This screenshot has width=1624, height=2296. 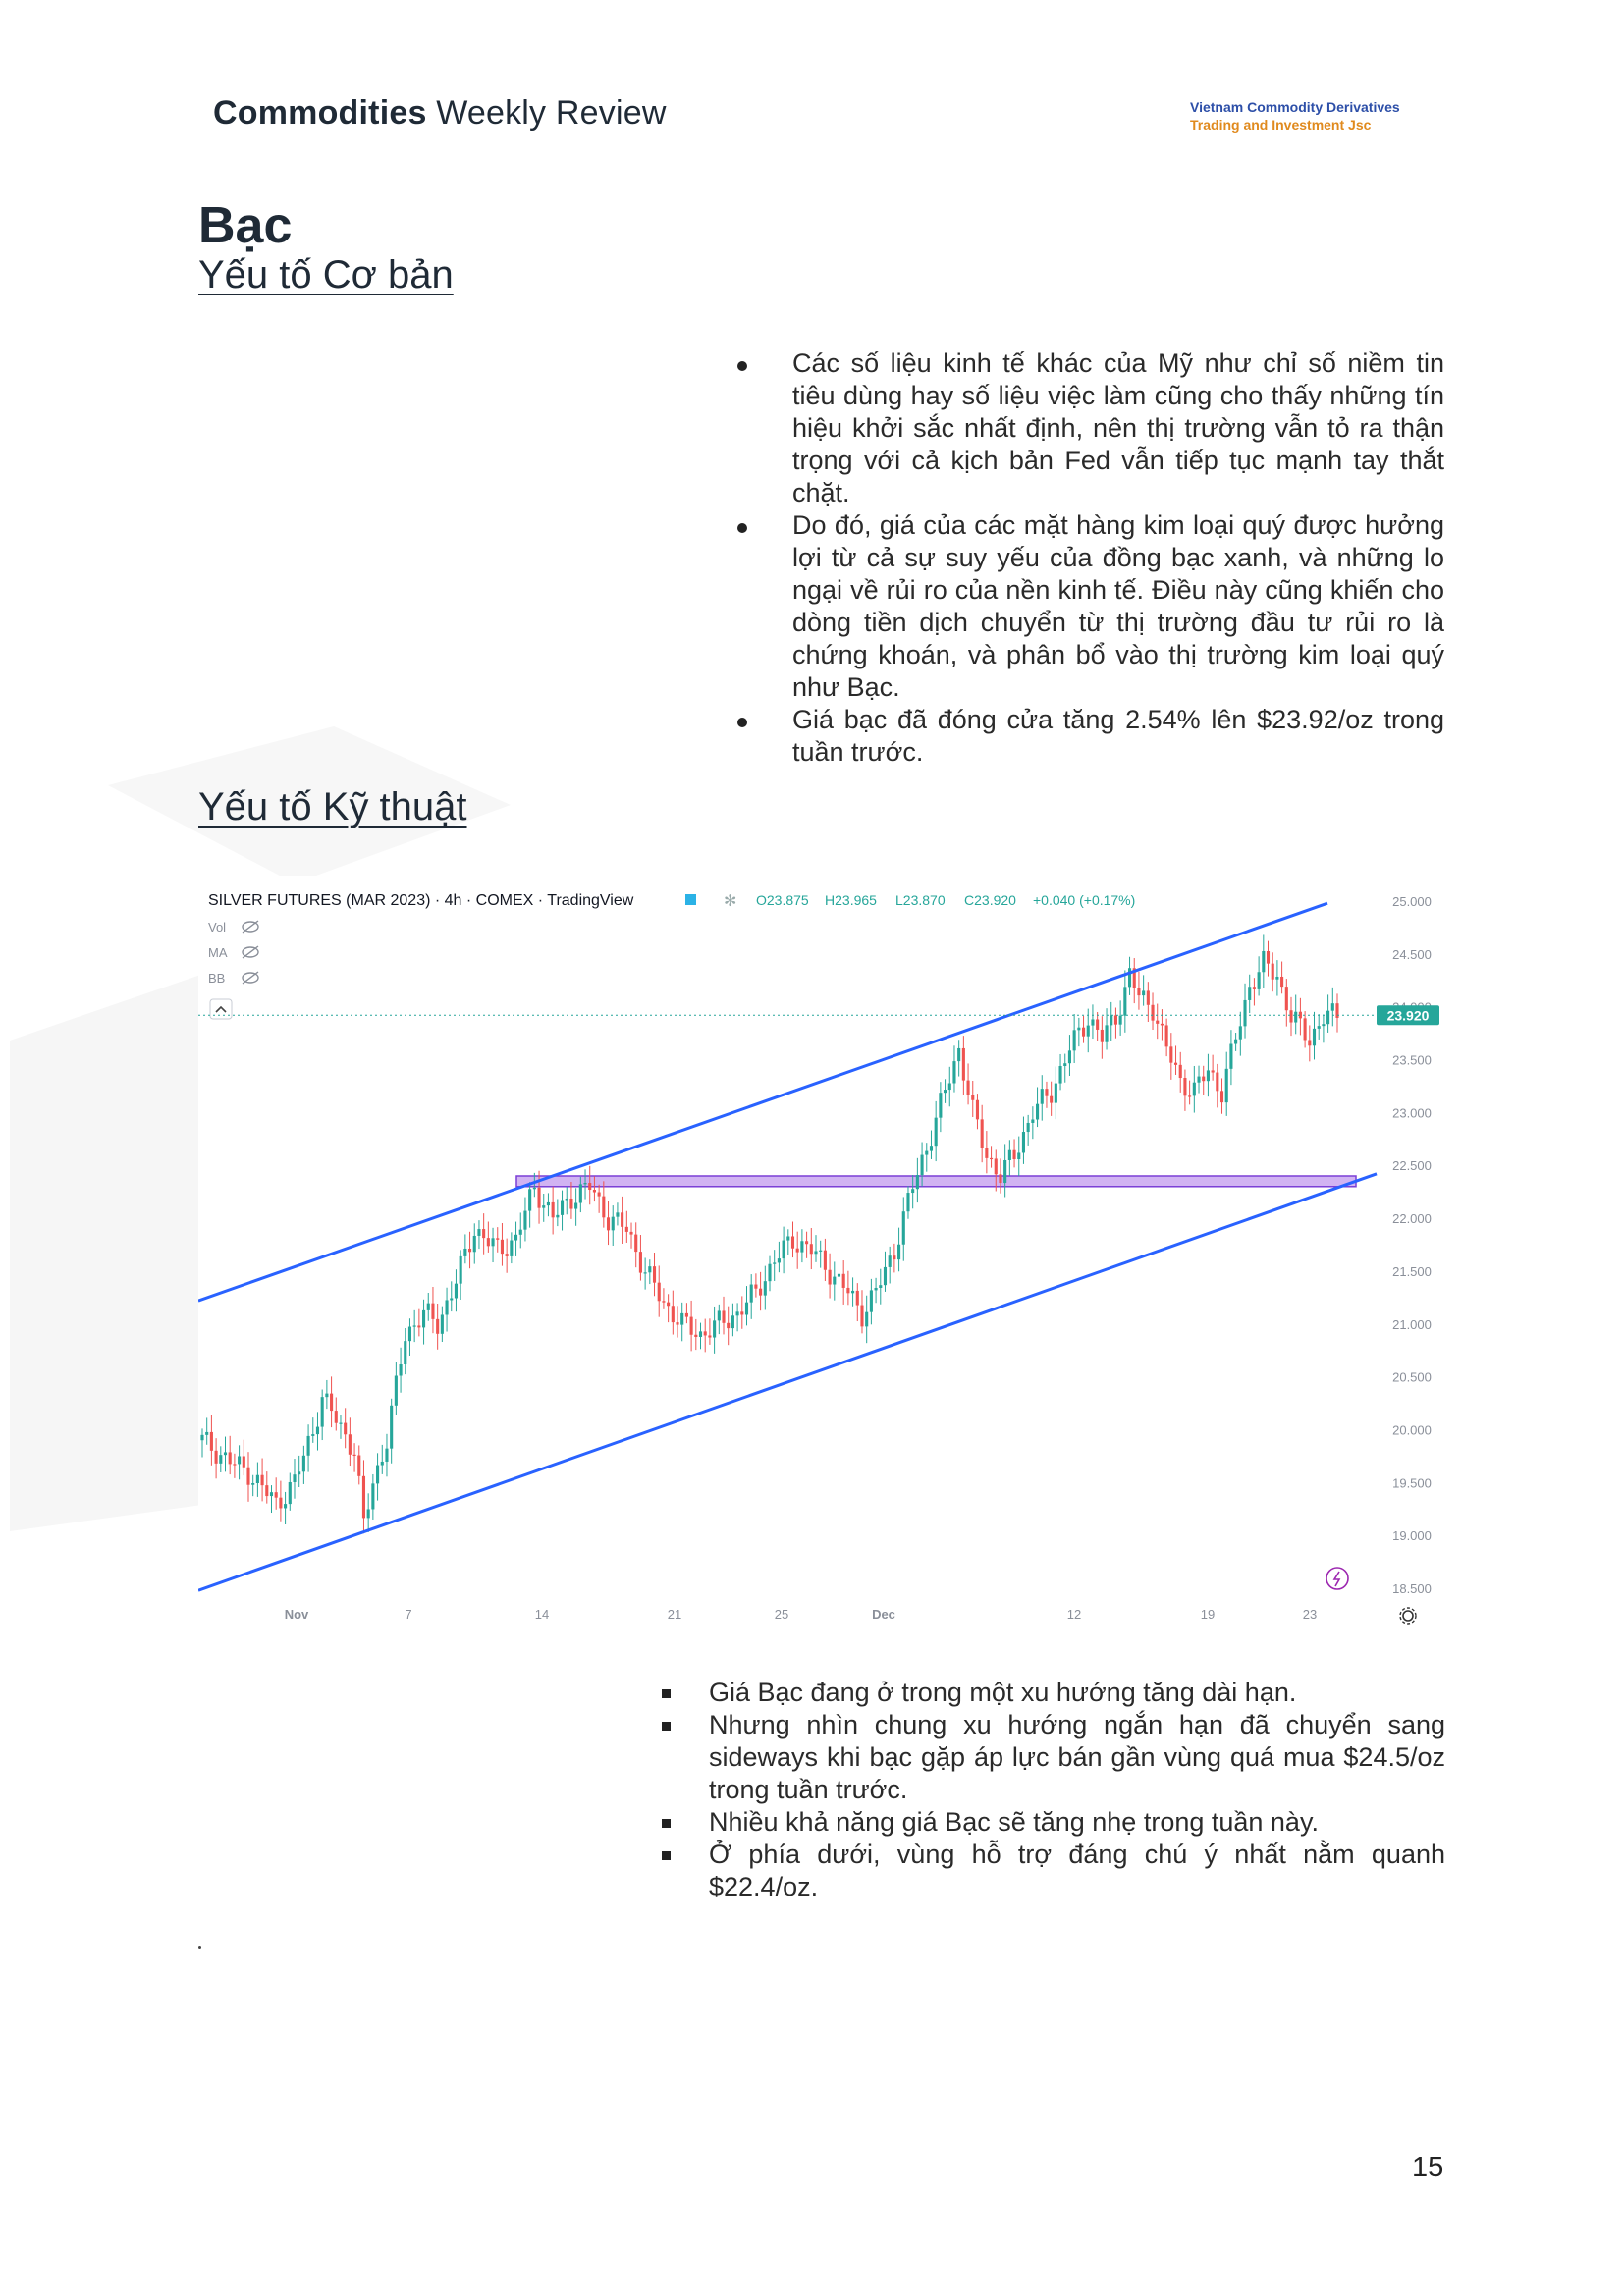 I want to click on last-price-value: 23.920, so click(x=1408, y=1015).